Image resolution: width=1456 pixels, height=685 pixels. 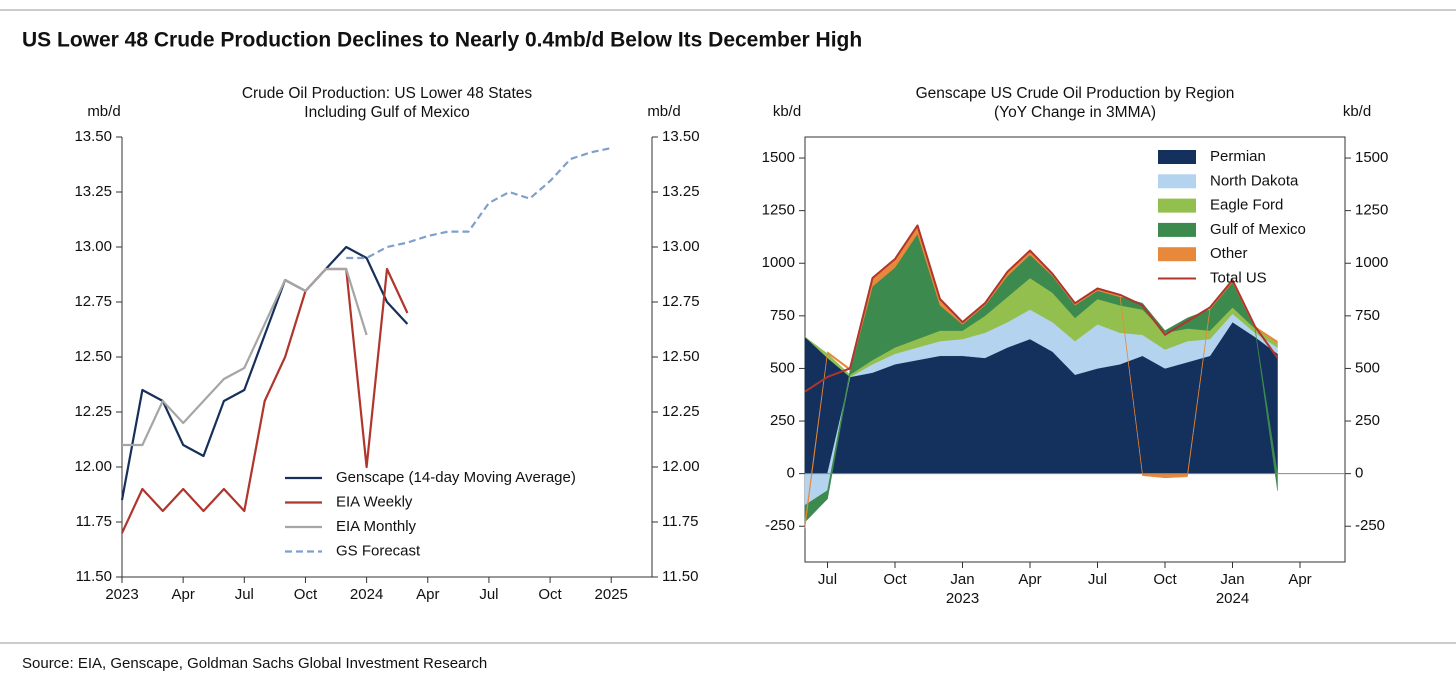 I want to click on y2-tick-label: 12.25, so click(x=681, y=411).